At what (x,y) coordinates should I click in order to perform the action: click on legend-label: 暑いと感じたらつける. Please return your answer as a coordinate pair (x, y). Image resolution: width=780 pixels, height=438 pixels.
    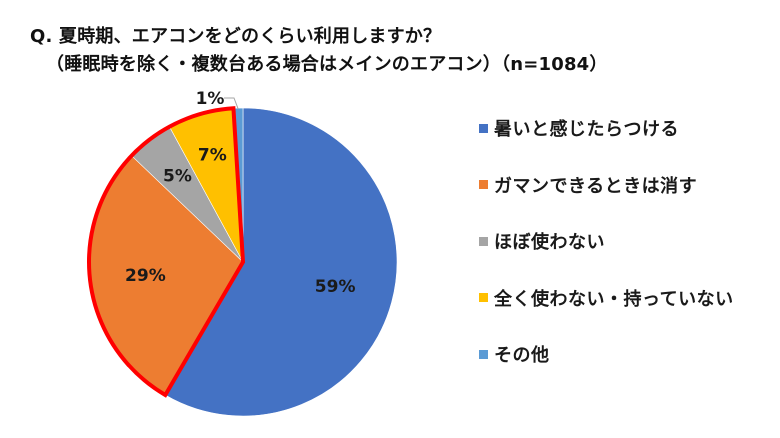
    Looking at the image, I should click on (586, 129).